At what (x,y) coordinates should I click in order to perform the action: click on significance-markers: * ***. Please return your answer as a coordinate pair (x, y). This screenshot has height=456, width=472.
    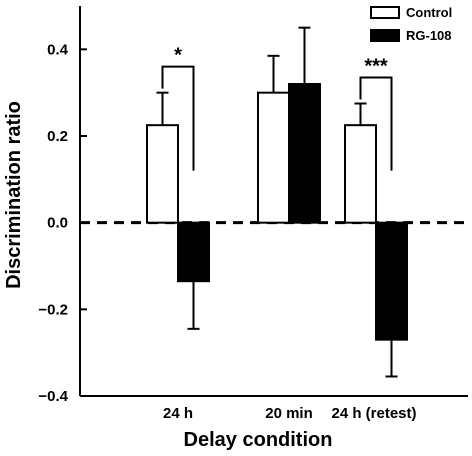
    Looking at the image, I should click on (277, 108).